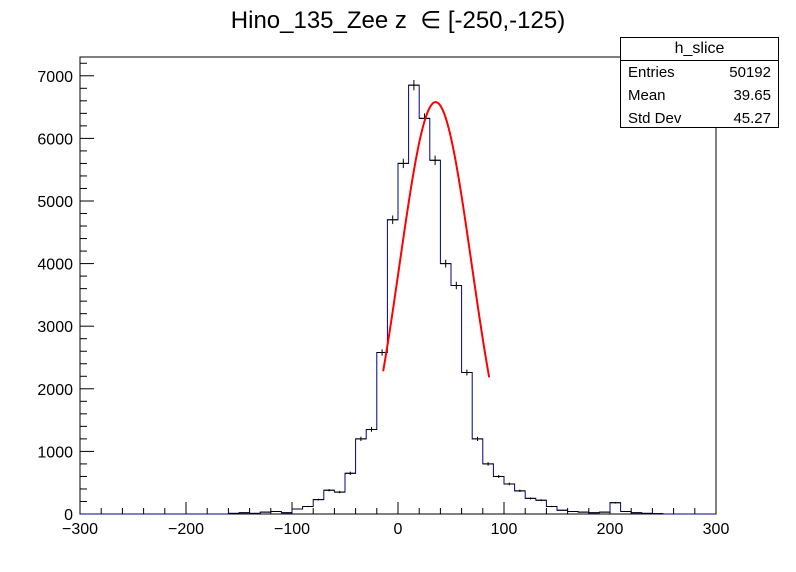  I want to click on stats-box-title: h_slice, so click(699, 49).